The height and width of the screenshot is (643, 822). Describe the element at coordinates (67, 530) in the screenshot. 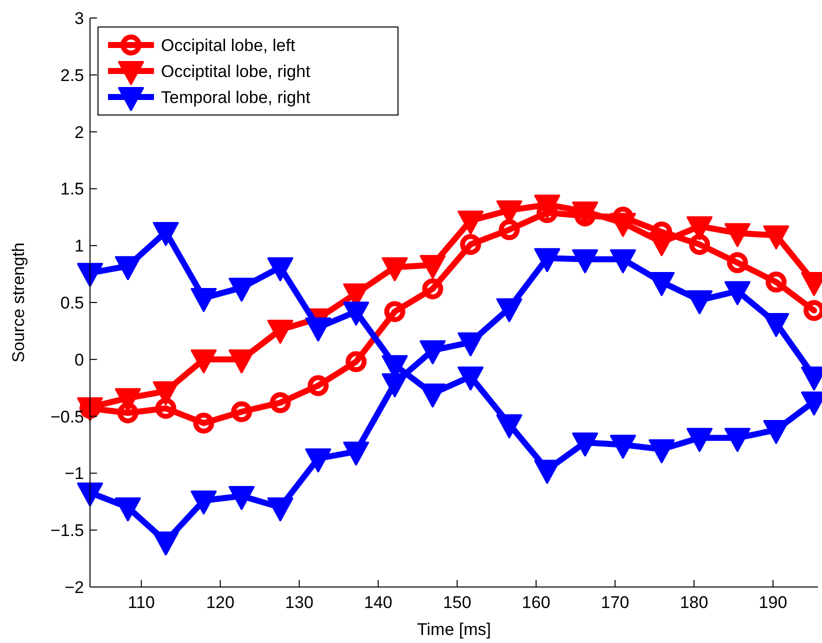

I see `y-tick-label: −1.5` at that location.